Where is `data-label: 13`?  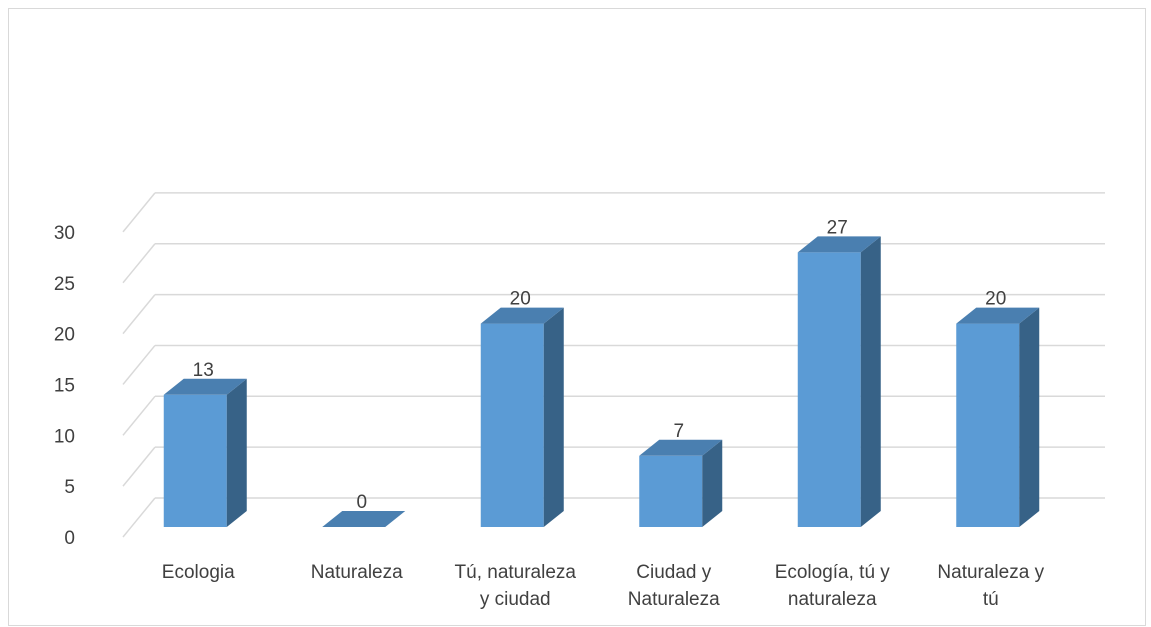
data-label: 13 is located at coordinates (203, 370).